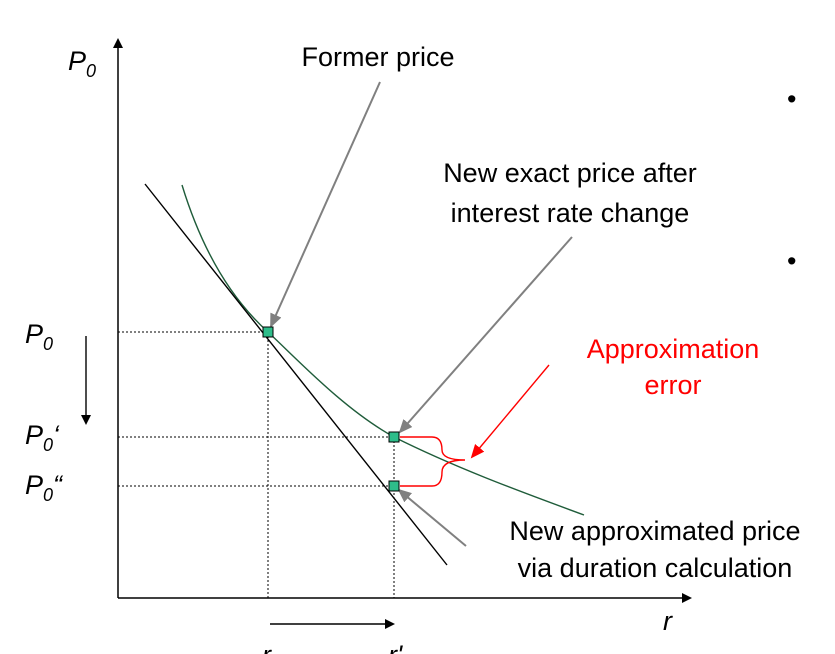  I want to click on former-price-point, so click(268, 332).